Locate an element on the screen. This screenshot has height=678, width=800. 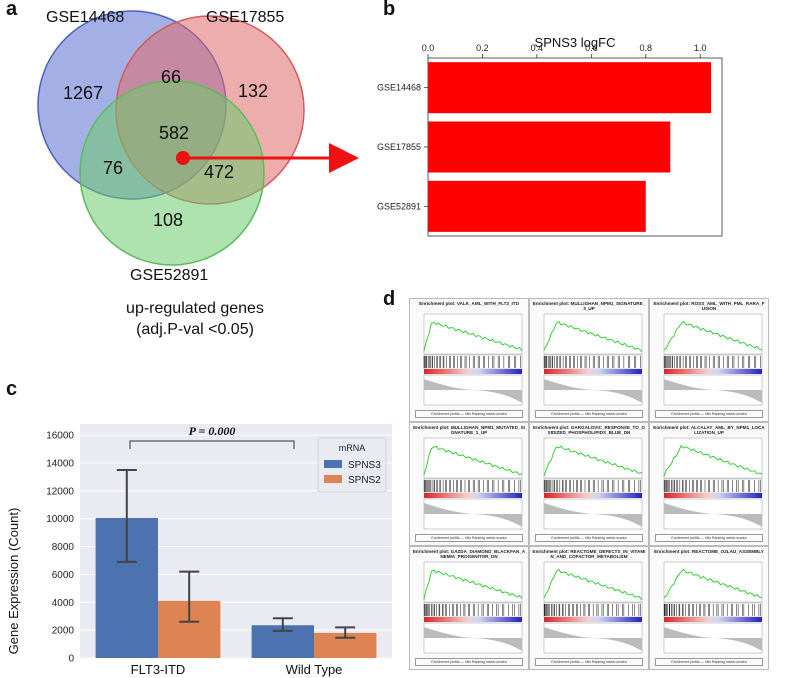
logfc-category-label: GSE52891 is located at coordinates (399, 206).